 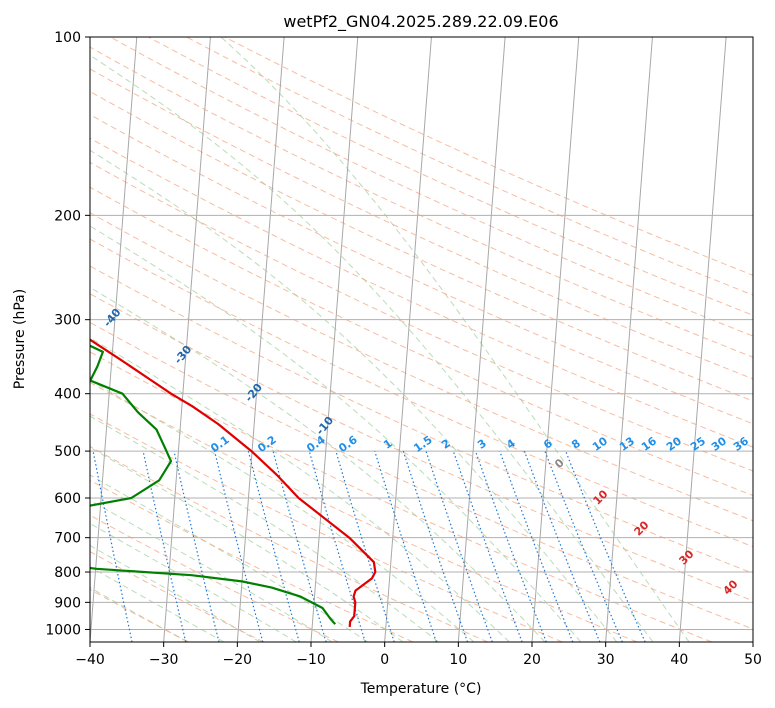 What do you see at coordinates (421, 689) in the screenshot?
I see `x-axis-label: Temperature (°C)` at bounding box center [421, 689].